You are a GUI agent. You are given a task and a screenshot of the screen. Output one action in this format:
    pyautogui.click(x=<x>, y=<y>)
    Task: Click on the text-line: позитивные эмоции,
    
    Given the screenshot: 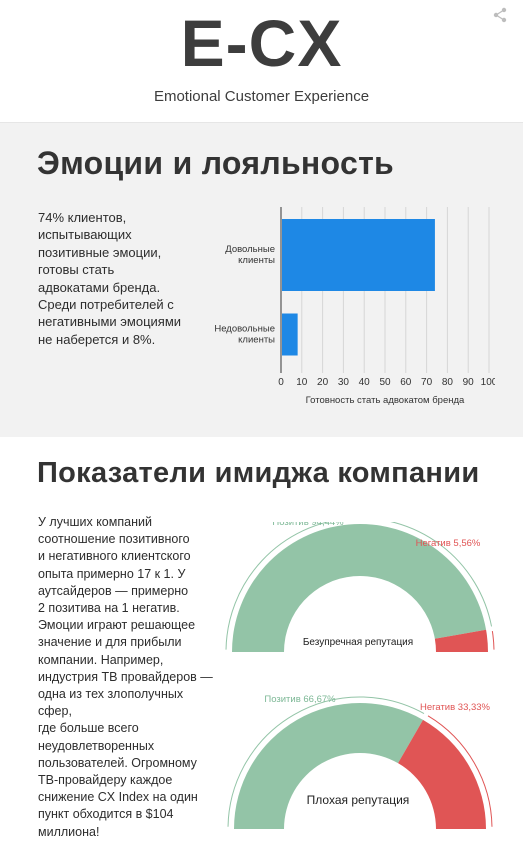 What is the action you would take?
    pyautogui.click(x=100, y=252)
    